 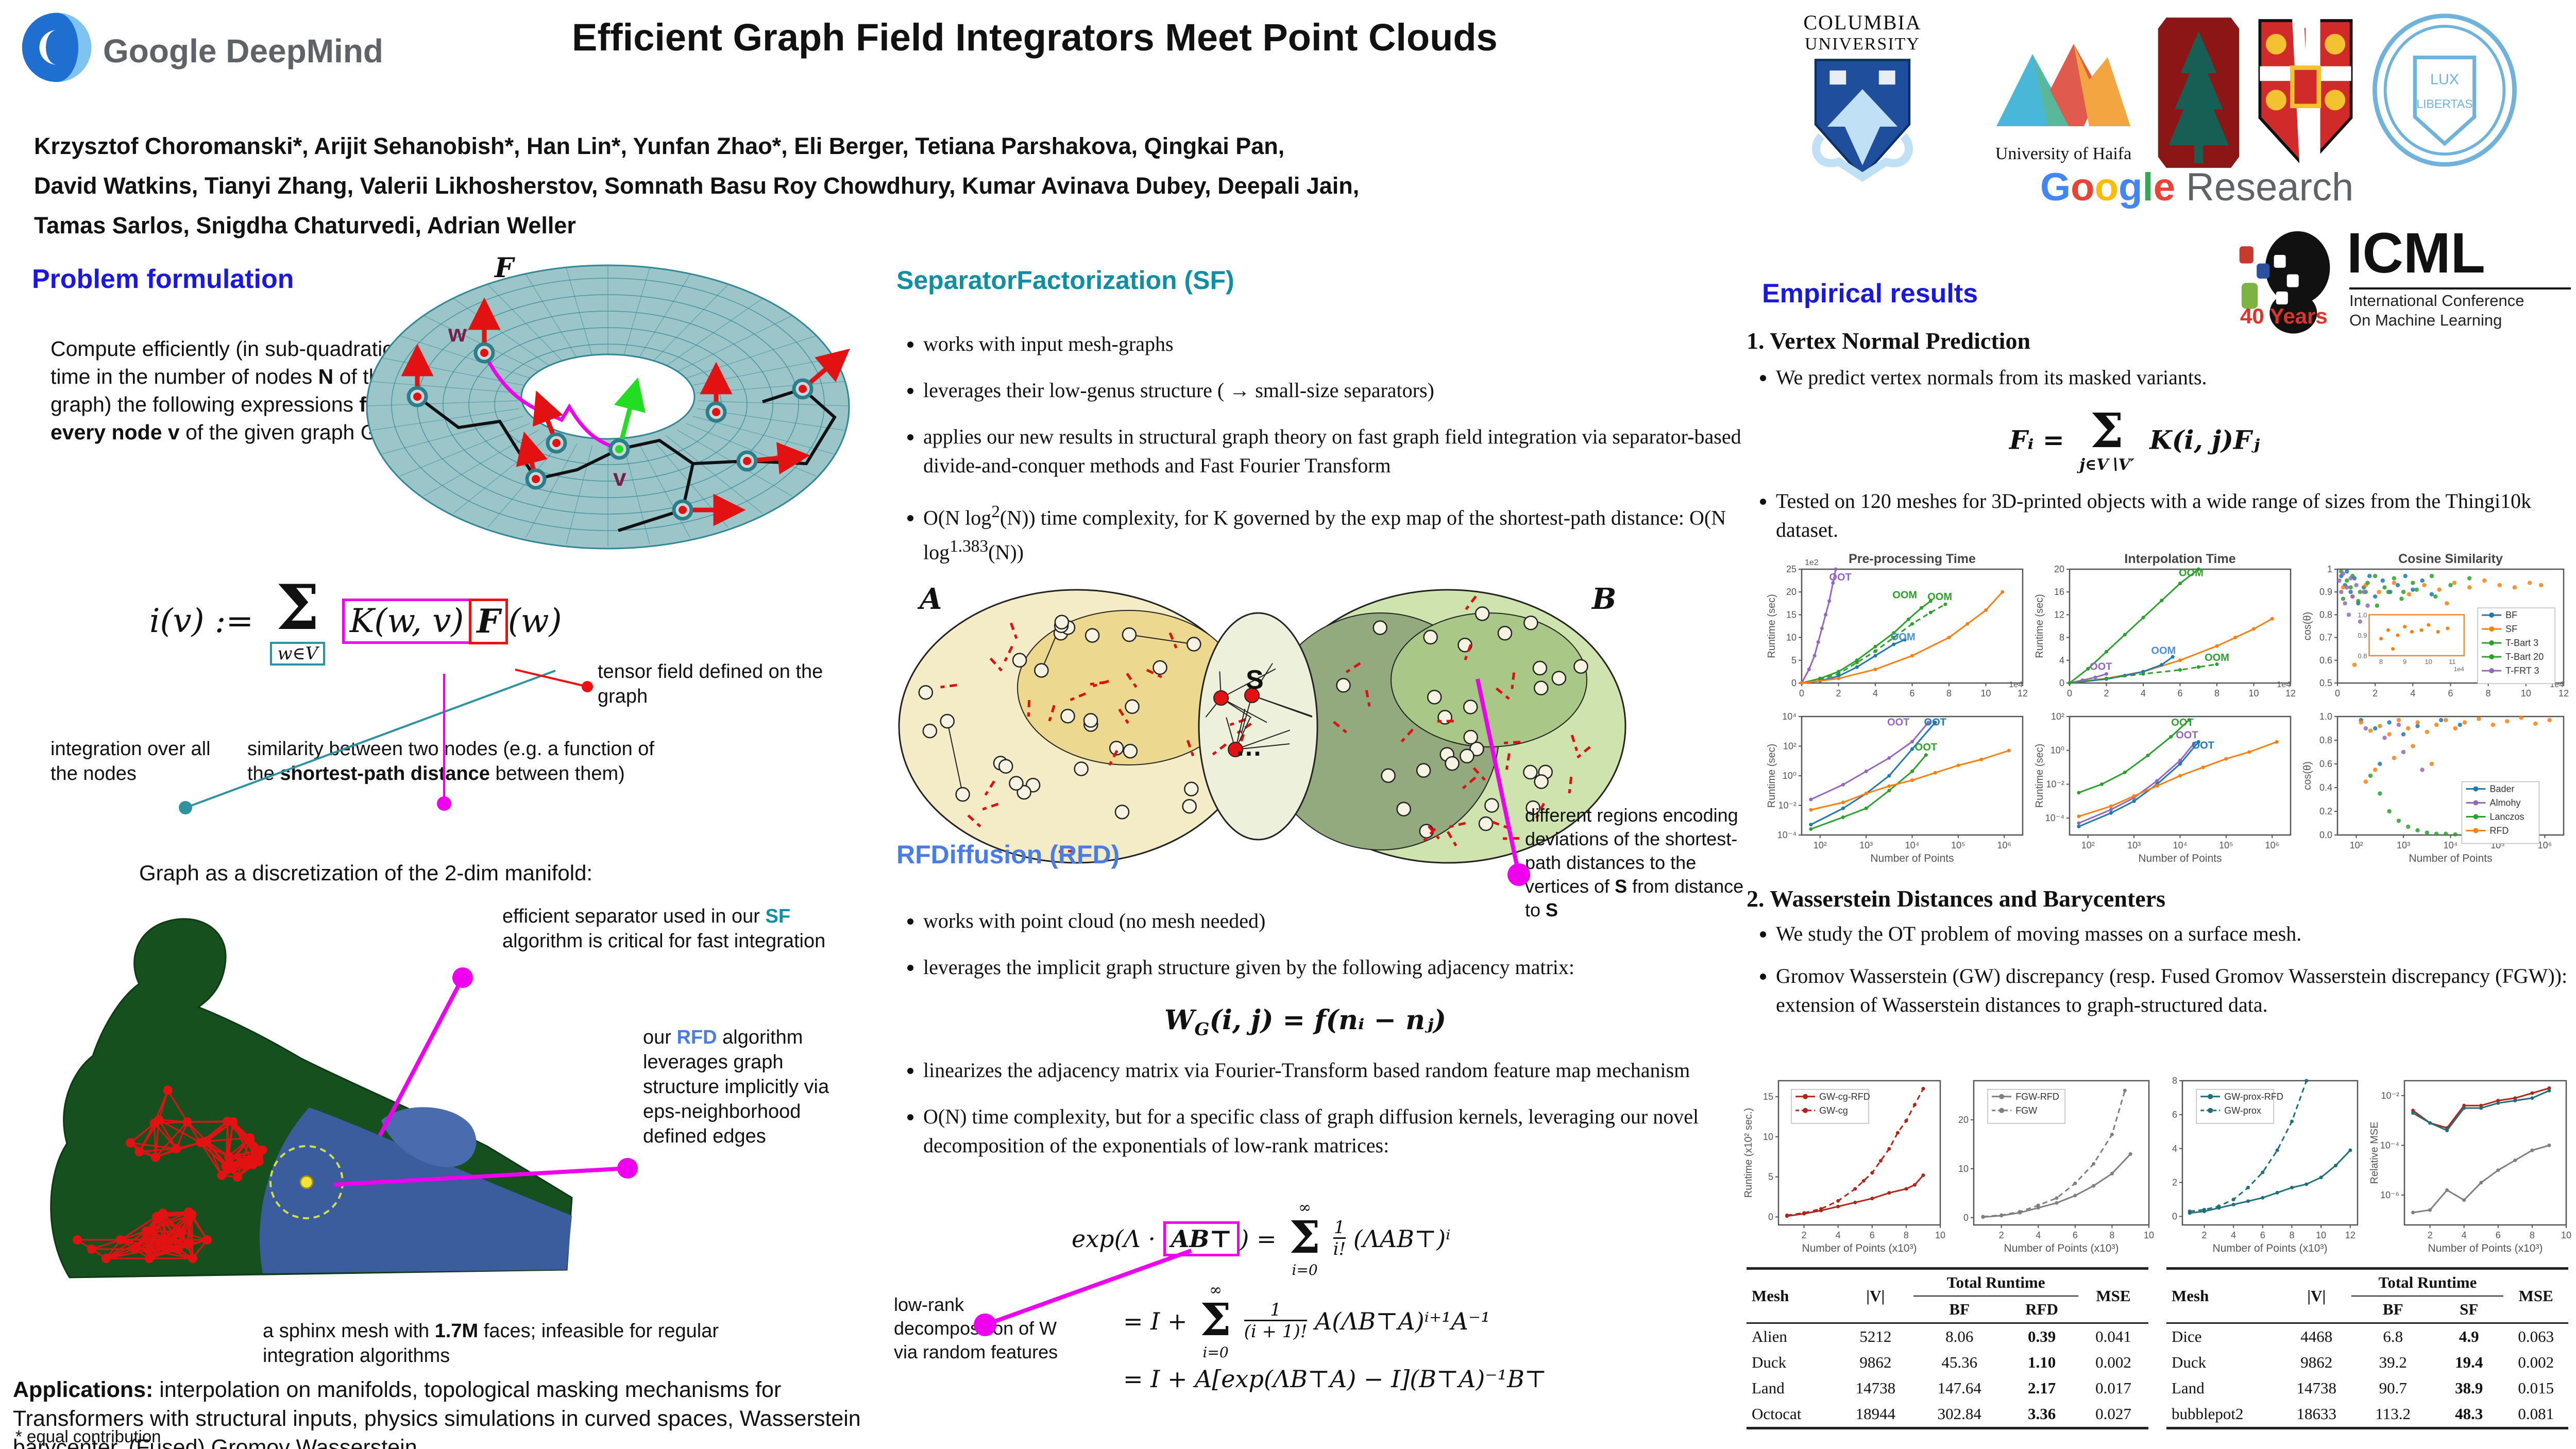 What do you see at coordinates (1812, 563) in the screenshot?
I see `svg-text: 1e2` at bounding box center [1812, 563].